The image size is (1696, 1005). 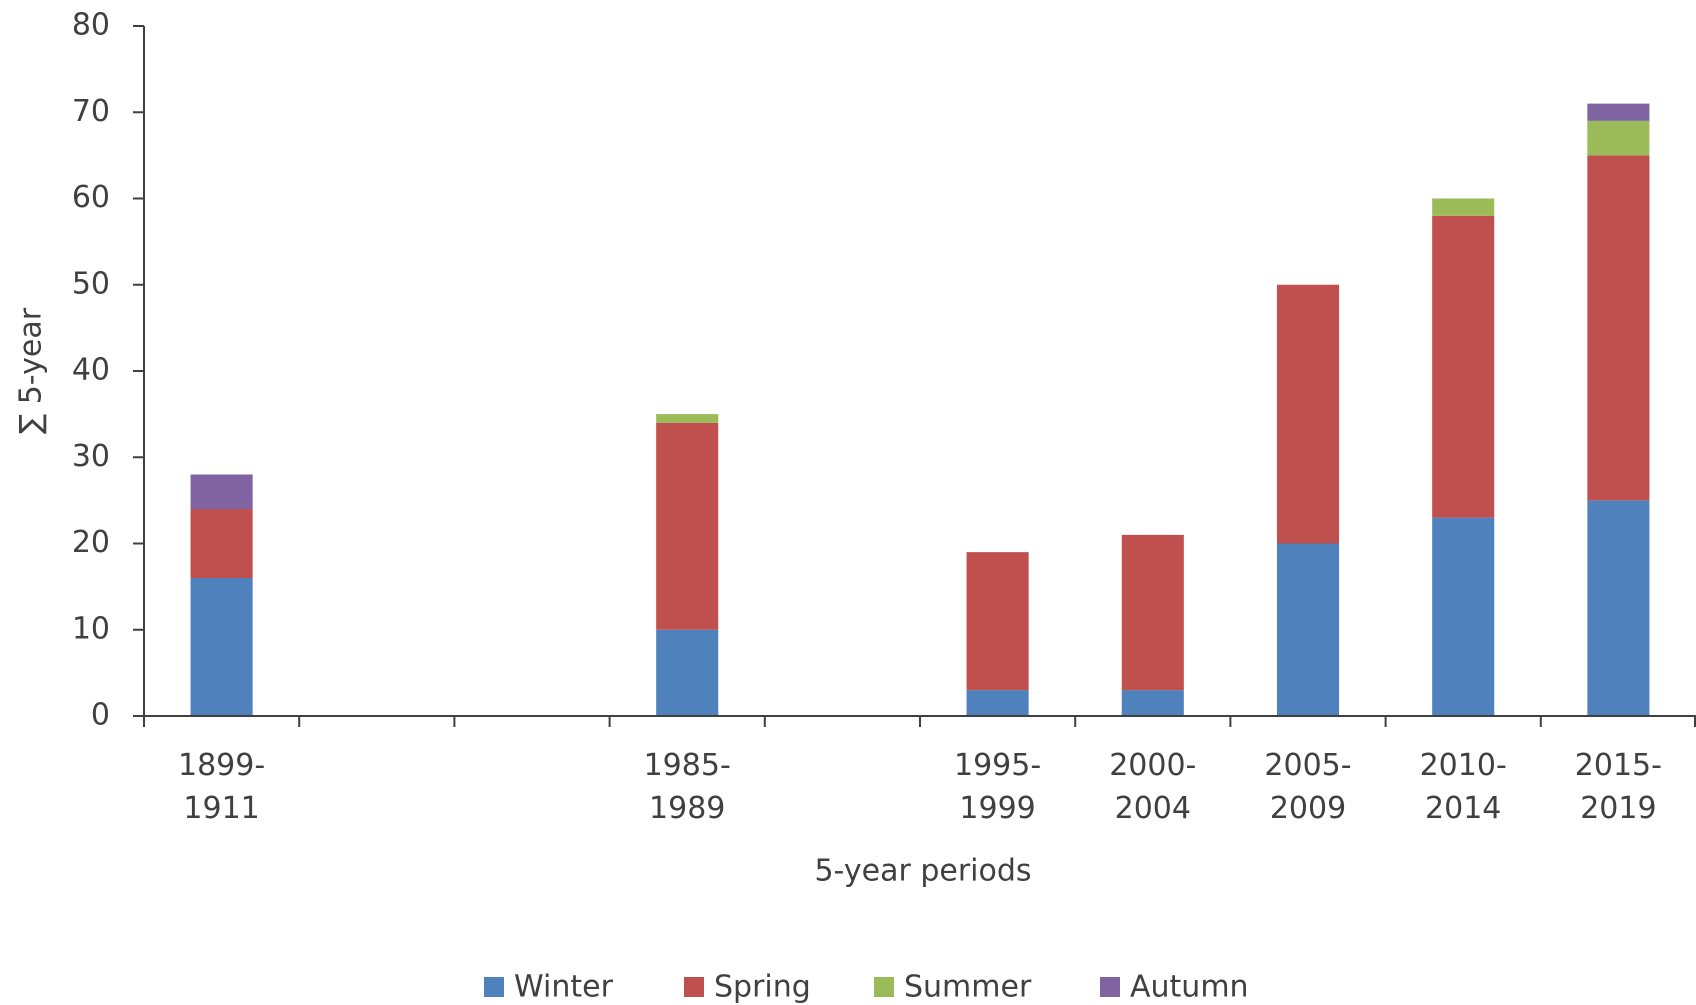 What do you see at coordinates (1152, 787) in the screenshot?
I see `x-tick-label: 2000-2004` at bounding box center [1152, 787].